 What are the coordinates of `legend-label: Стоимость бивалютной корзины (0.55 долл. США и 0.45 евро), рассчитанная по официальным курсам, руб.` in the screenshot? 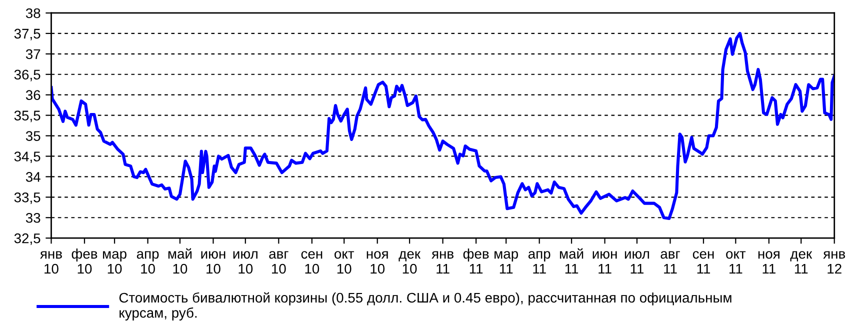 It's located at (425, 306).